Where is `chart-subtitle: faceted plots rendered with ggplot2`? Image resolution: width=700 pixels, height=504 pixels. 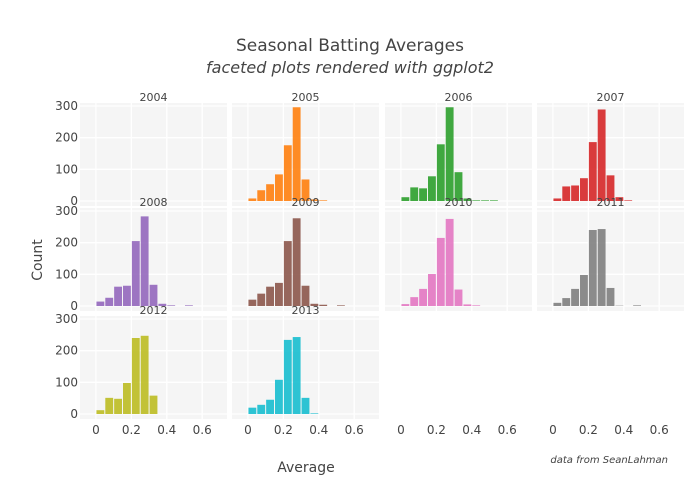 chart-subtitle: faceted plots rendered with ggplot2 is located at coordinates (350, 67).